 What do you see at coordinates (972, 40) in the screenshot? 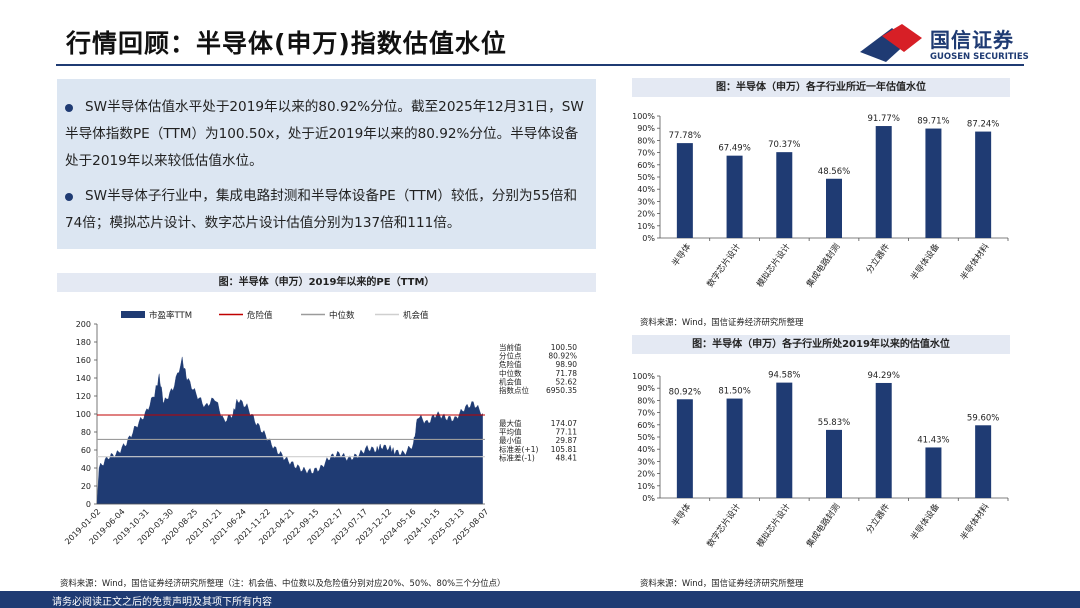
I see `logo-text-cn: 国信证券` at bounding box center [972, 40].